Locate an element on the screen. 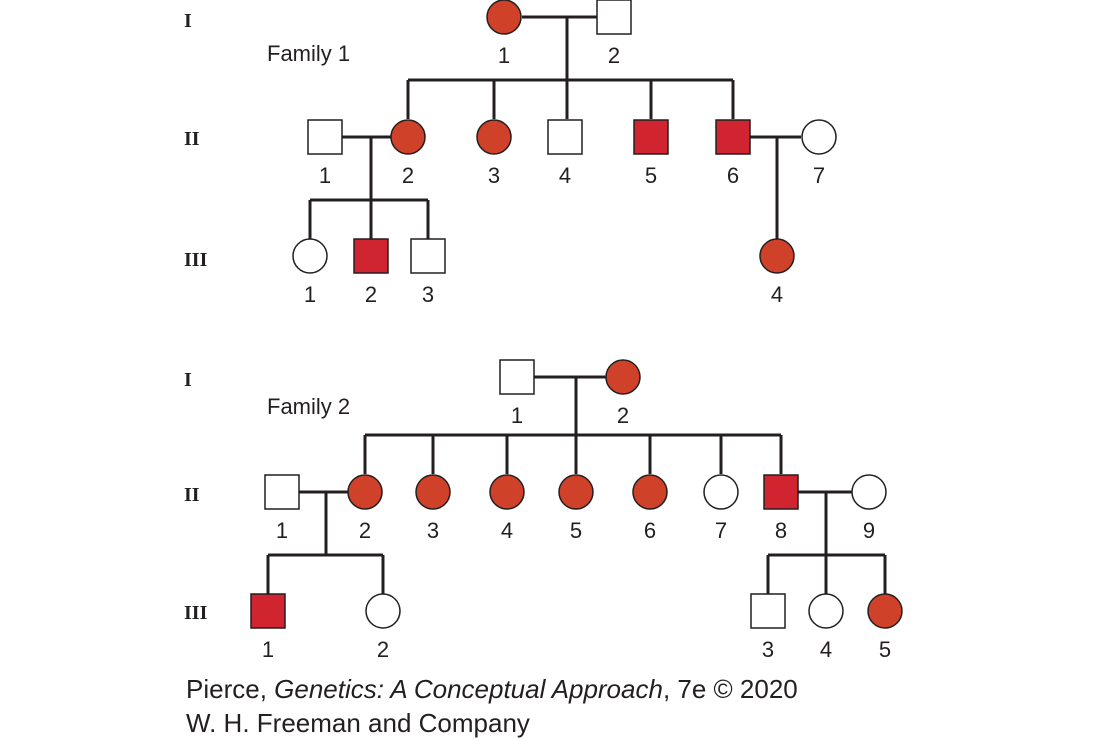  family-1-gen-III-number-4: 4 is located at coordinates (777, 294).